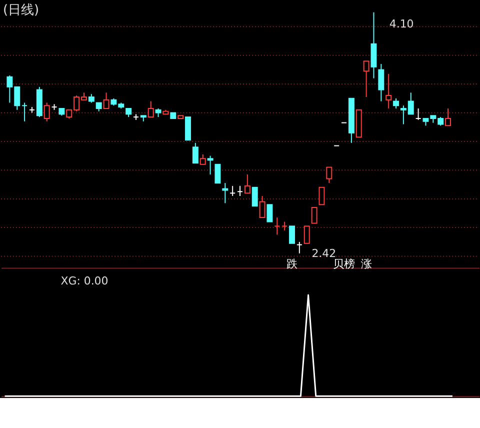  I want to click on annotation: 跌, so click(292, 264).